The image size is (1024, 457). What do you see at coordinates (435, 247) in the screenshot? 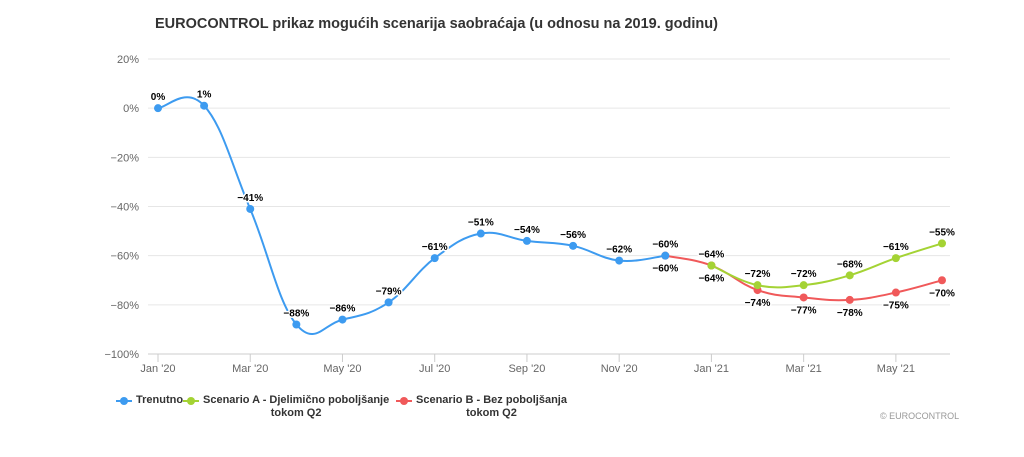
I see `data-label-trenutno: −61%` at bounding box center [435, 247].